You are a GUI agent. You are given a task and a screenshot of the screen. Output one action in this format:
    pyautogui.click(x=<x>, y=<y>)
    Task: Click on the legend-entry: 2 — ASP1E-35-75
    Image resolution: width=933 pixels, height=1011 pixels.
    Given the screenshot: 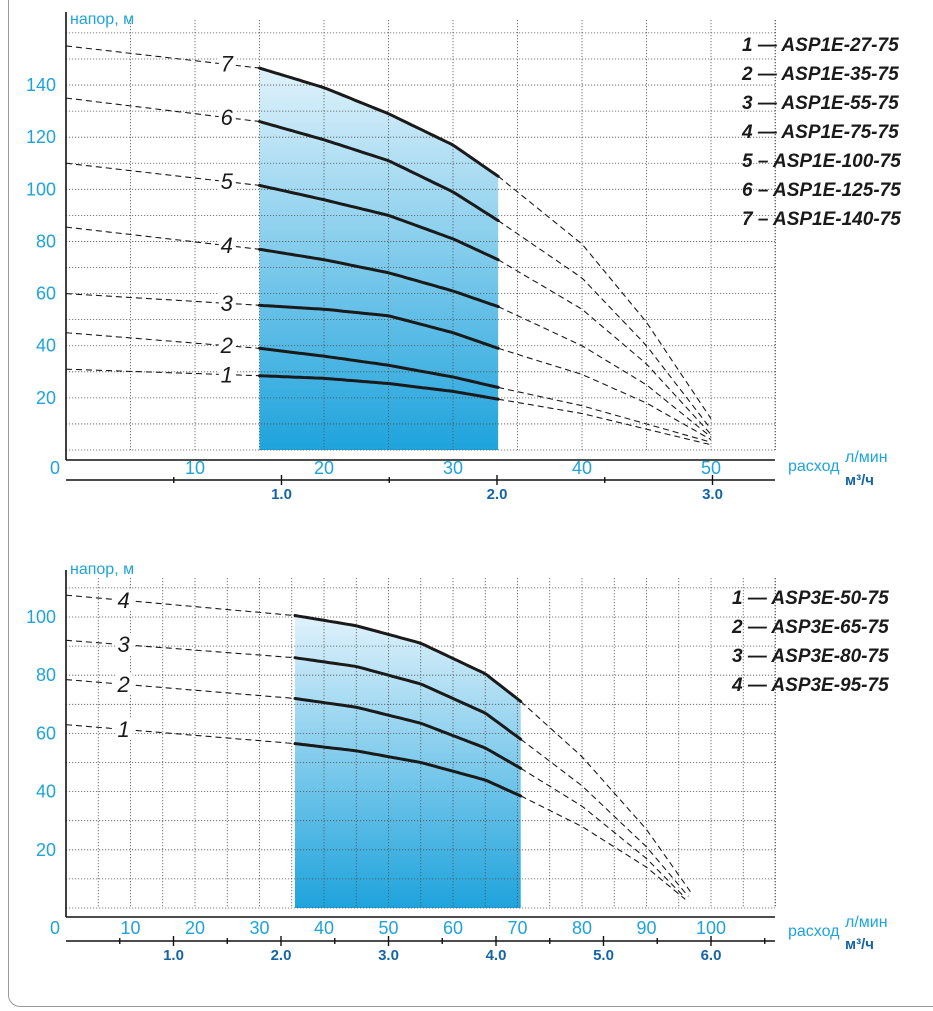 What is the action you would take?
    pyautogui.click(x=820, y=74)
    